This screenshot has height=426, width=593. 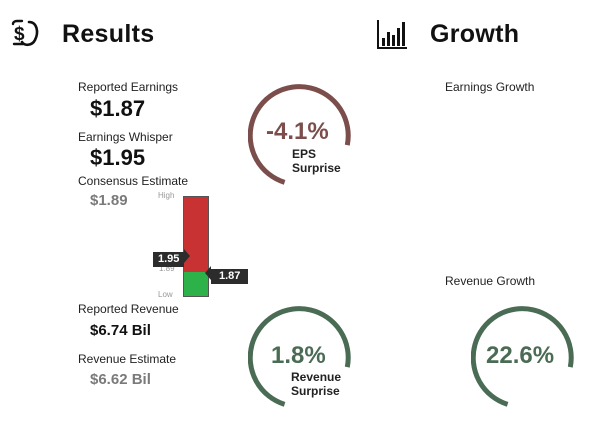 I want to click on consensus-estimate-value: $1.89, so click(x=109, y=200).